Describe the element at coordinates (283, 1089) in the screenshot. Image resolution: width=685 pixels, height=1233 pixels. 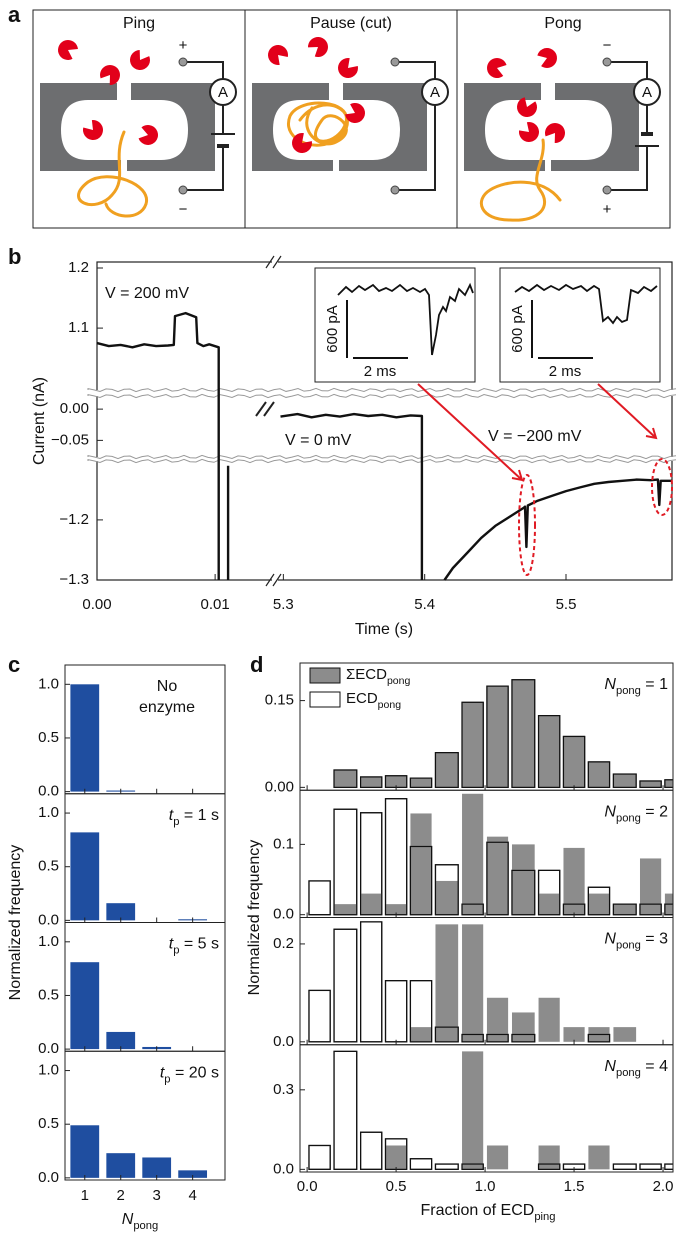
I see `y-tick-label: 0.3` at that location.